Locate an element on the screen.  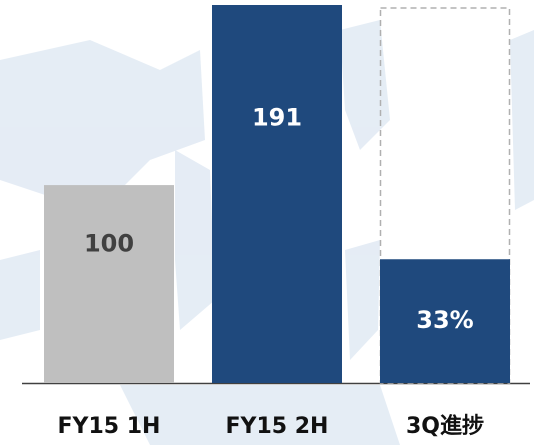
x-tick-label: FY15 1H is located at coordinates (109, 426).